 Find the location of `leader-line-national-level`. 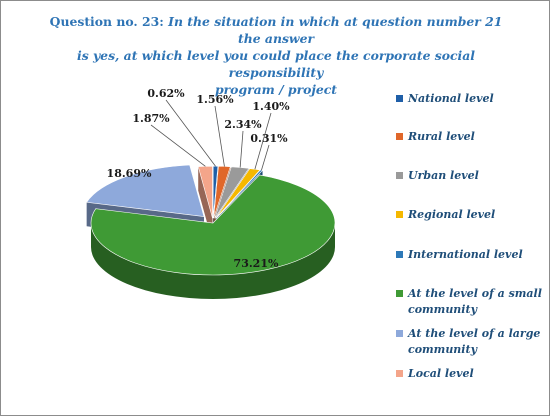

leader-line-national-level is located at coordinates (190, 133).